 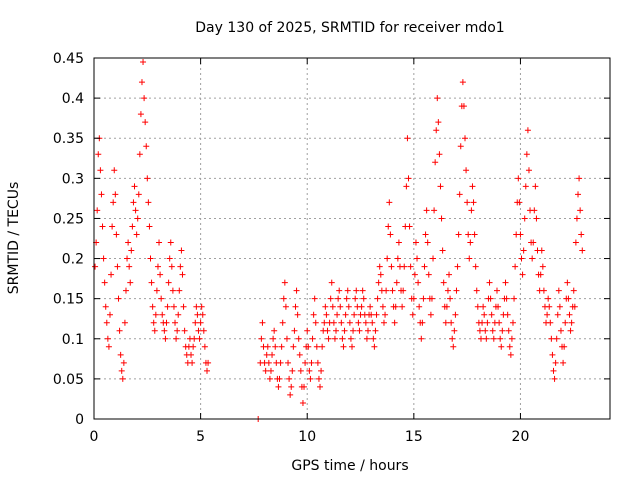 I want to click on x-tick-label: 0, so click(x=94, y=437).